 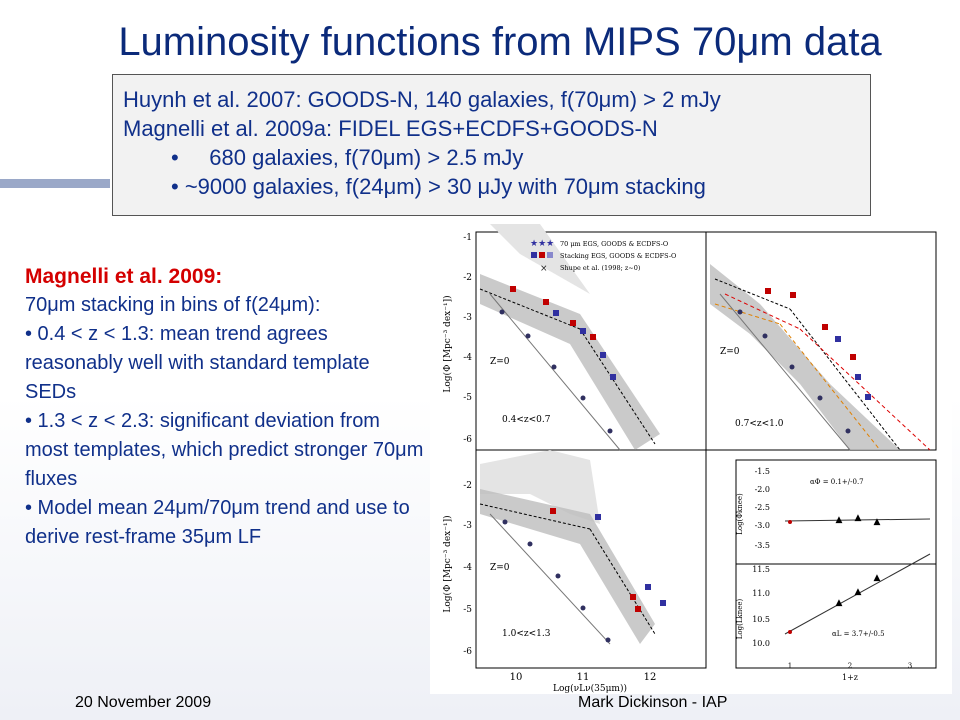 I want to click on svg-text: 1, so click(x=790, y=666).